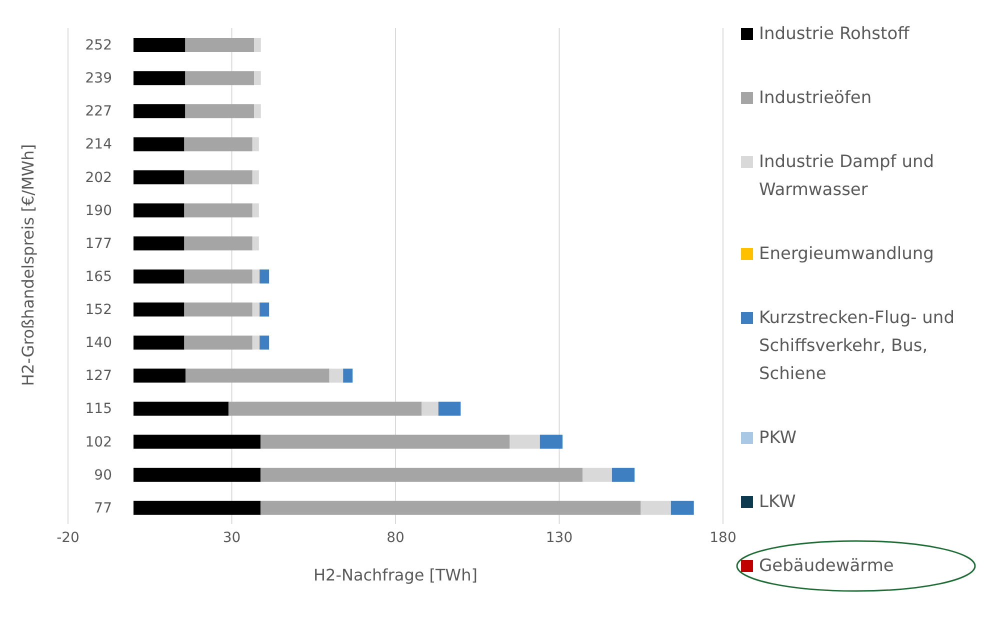 The width and height of the screenshot is (991, 632). I want to click on y-tick-label: 77, so click(103, 508).